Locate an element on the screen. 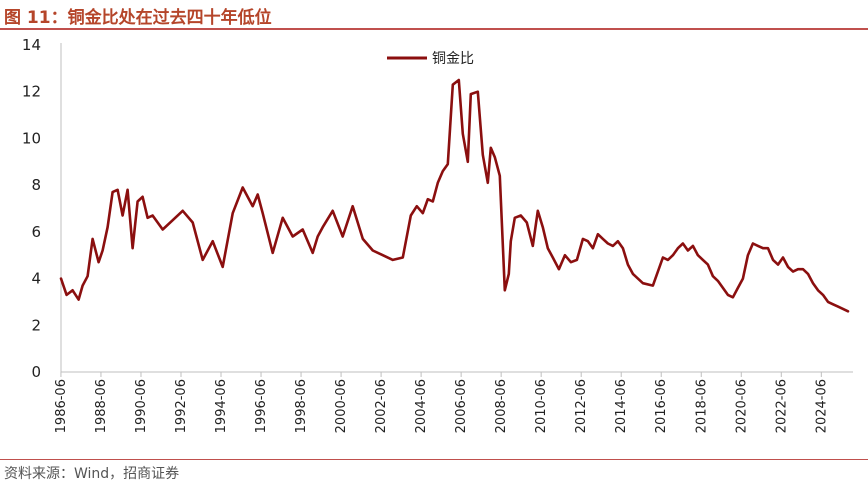 This screenshot has height=488, width=868. x-tick-label: 2020-06 is located at coordinates (741, 406).